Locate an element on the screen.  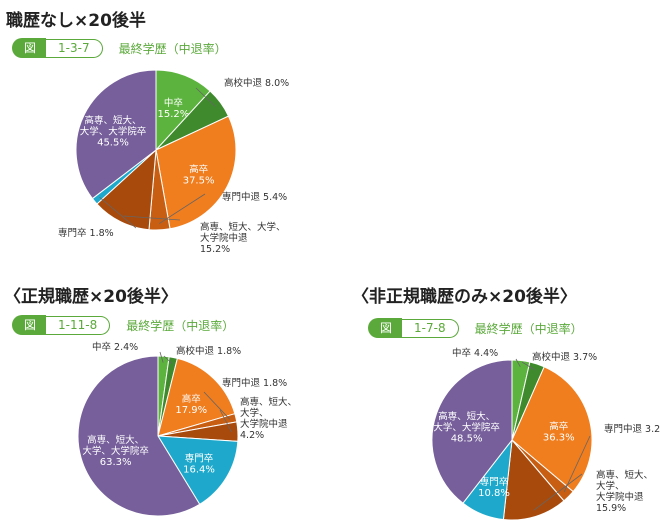
chart-title-1: 職歴なし×20後半 is located at coordinates (76, 21).